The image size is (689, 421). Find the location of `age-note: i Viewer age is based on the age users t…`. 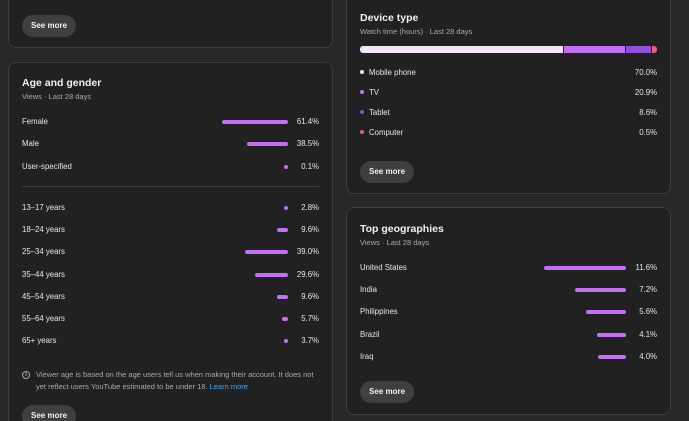

age-note: i Viewer age is based on the age users t… is located at coordinates (170, 381).